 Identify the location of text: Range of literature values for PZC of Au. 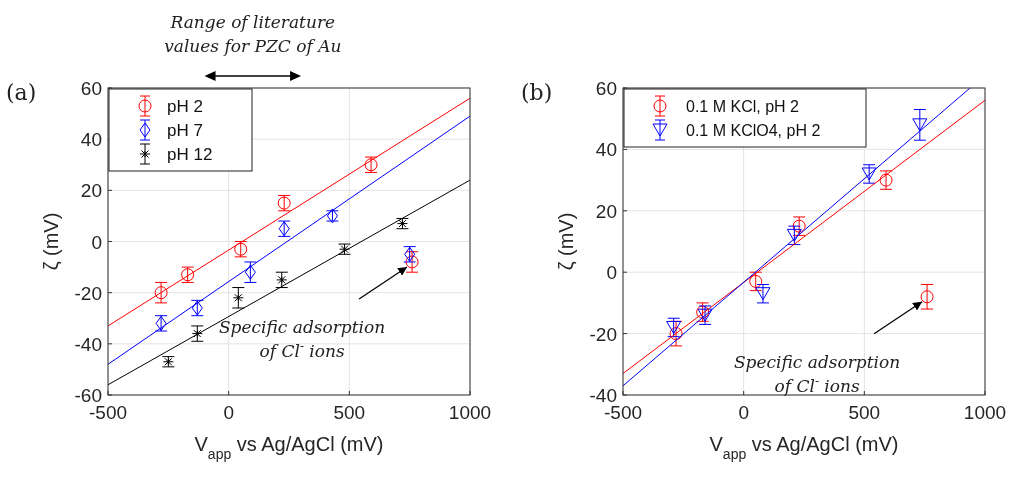
(253, 34).